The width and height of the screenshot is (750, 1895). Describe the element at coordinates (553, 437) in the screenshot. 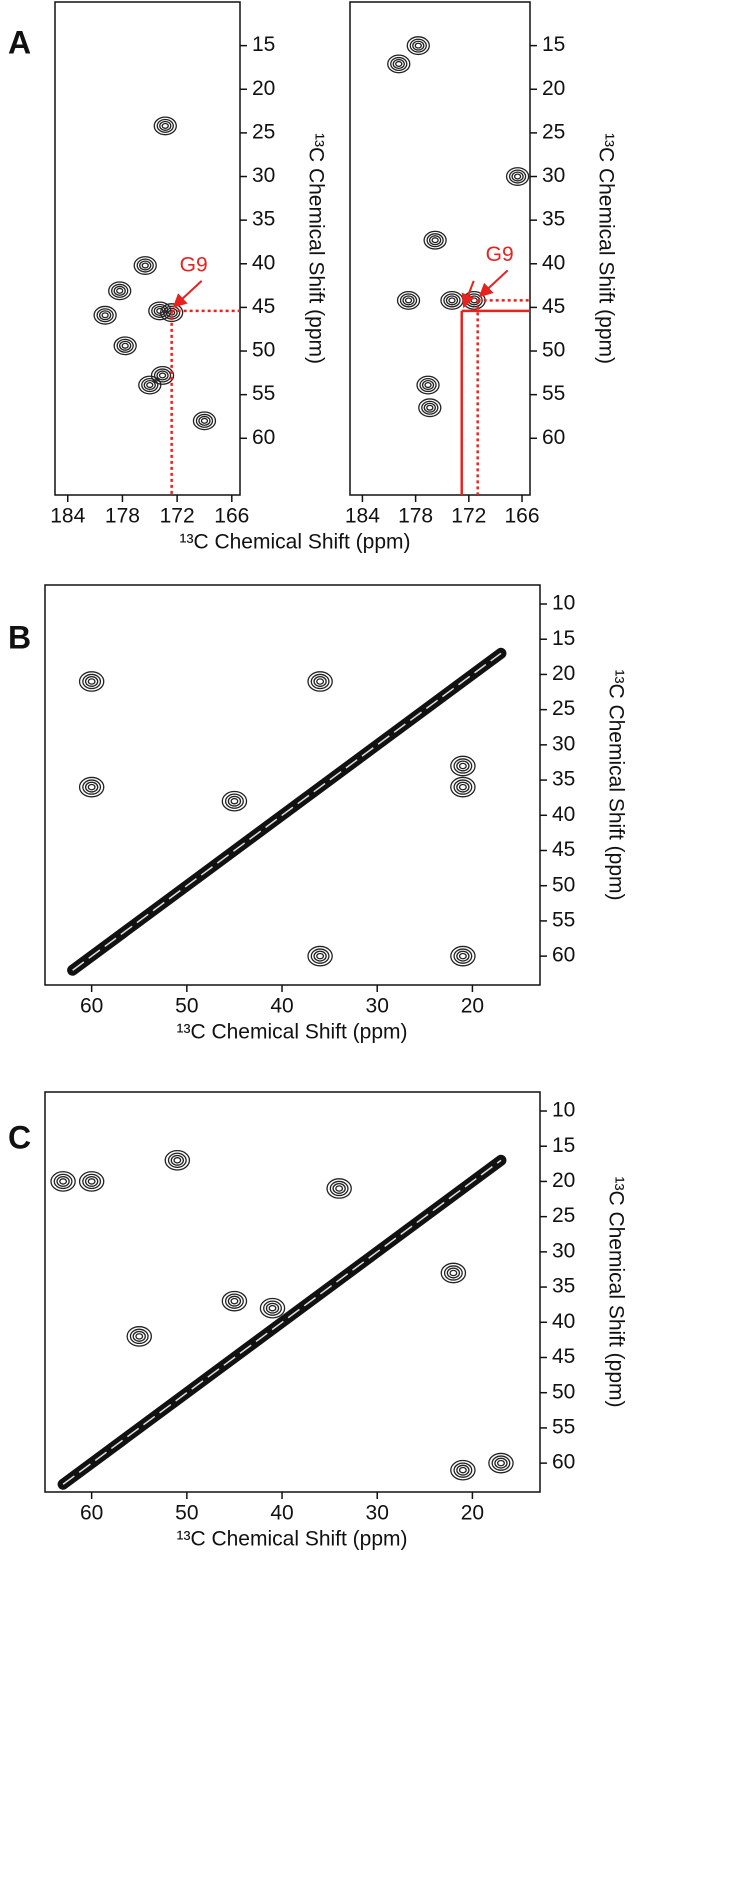

I see `y-tick-label: 60` at that location.